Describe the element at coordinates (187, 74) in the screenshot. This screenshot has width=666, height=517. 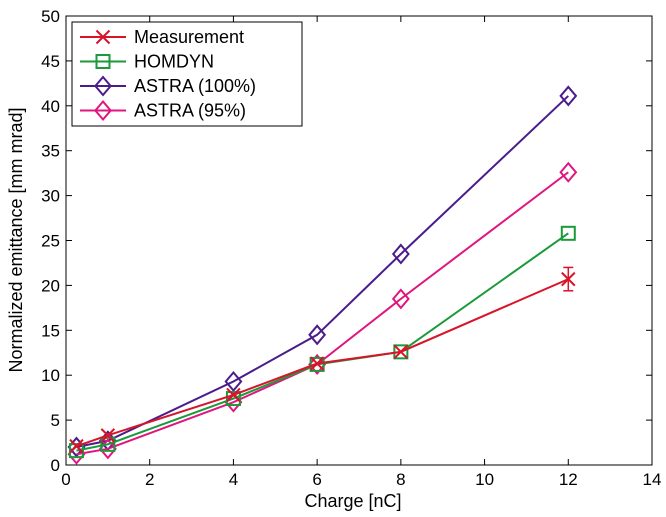
I see `legend: Measurement HOMDYN ASTRA (100%) ASTRA (95%)` at that location.